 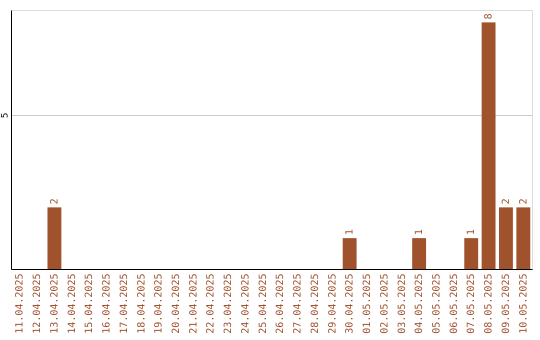 I want to click on x-tick-label: 08.05.2025, so click(x=489, y=304).